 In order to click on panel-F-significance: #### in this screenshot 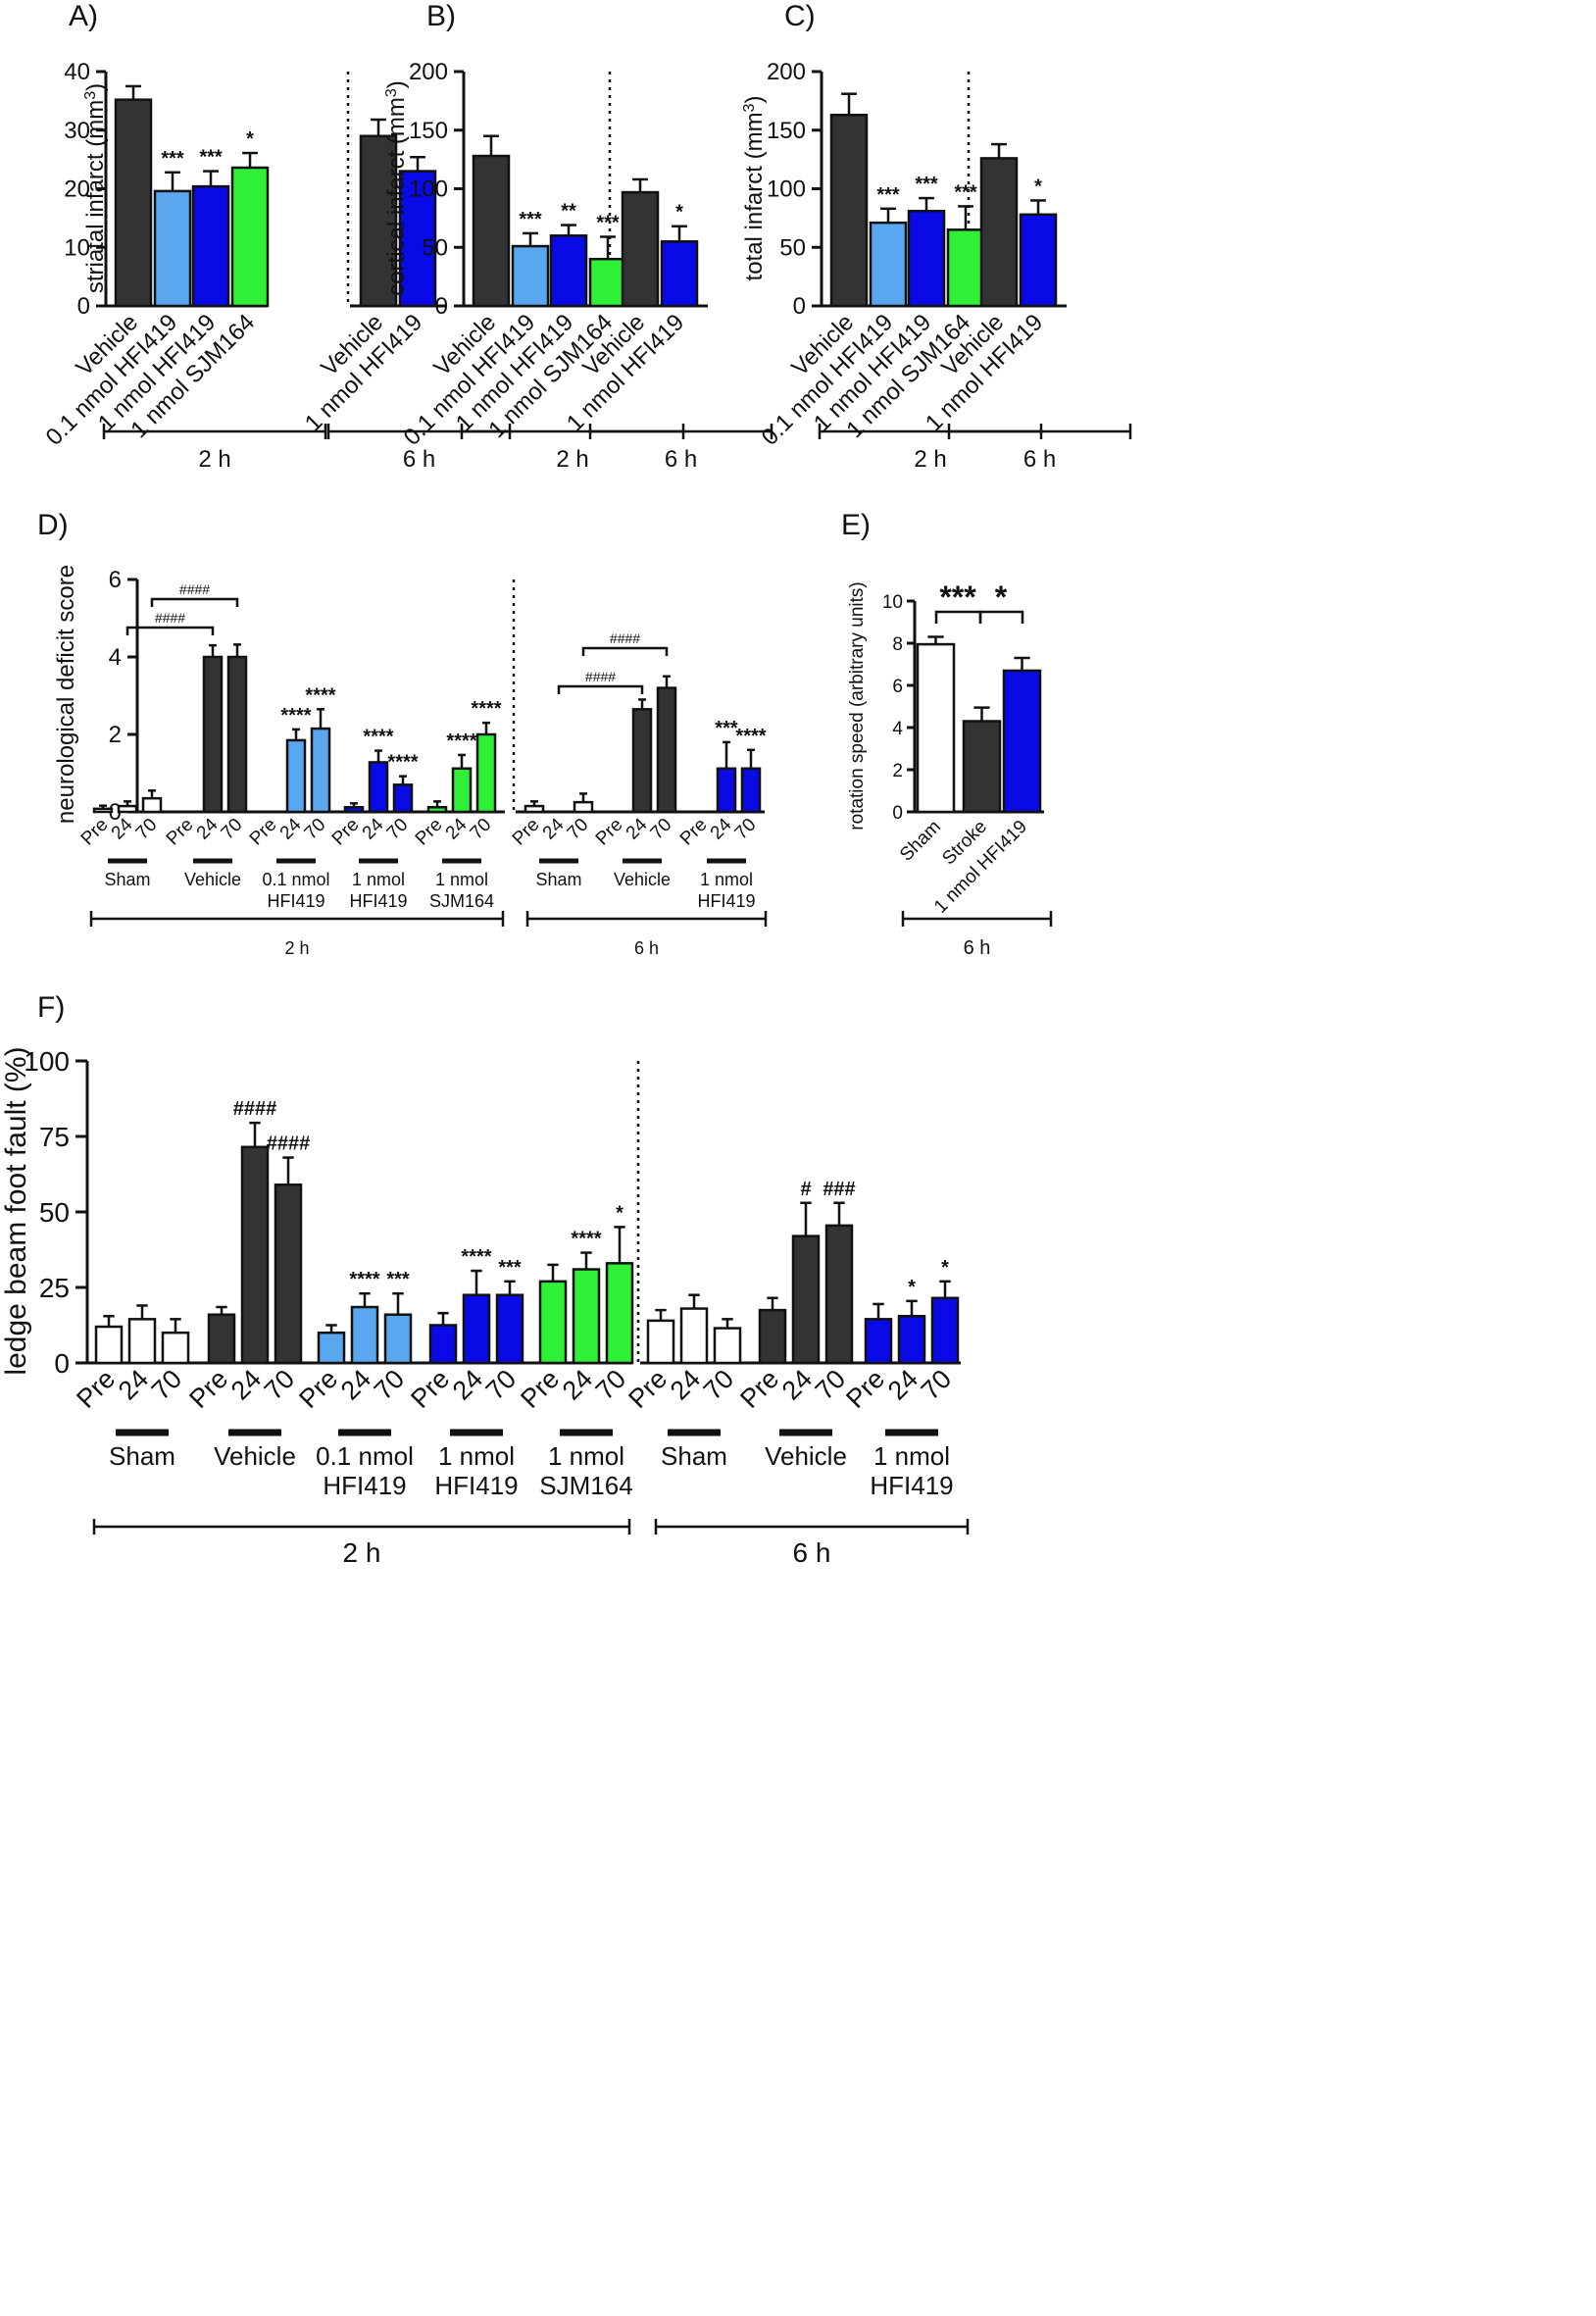, I will do `click(255, 1109)`.